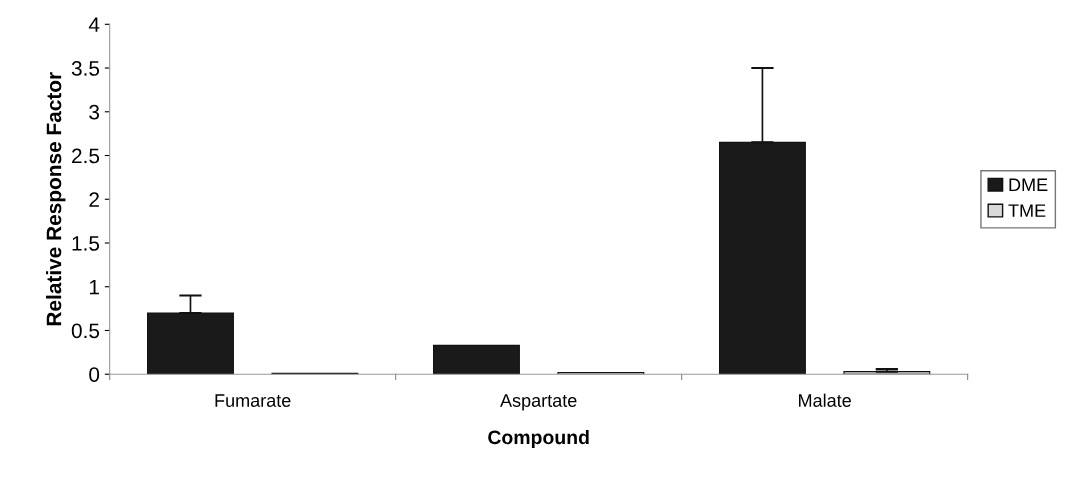 This screenshot has width=1086, height=486. I want to click on y-tick-label: 2.5, so click(86, 156).